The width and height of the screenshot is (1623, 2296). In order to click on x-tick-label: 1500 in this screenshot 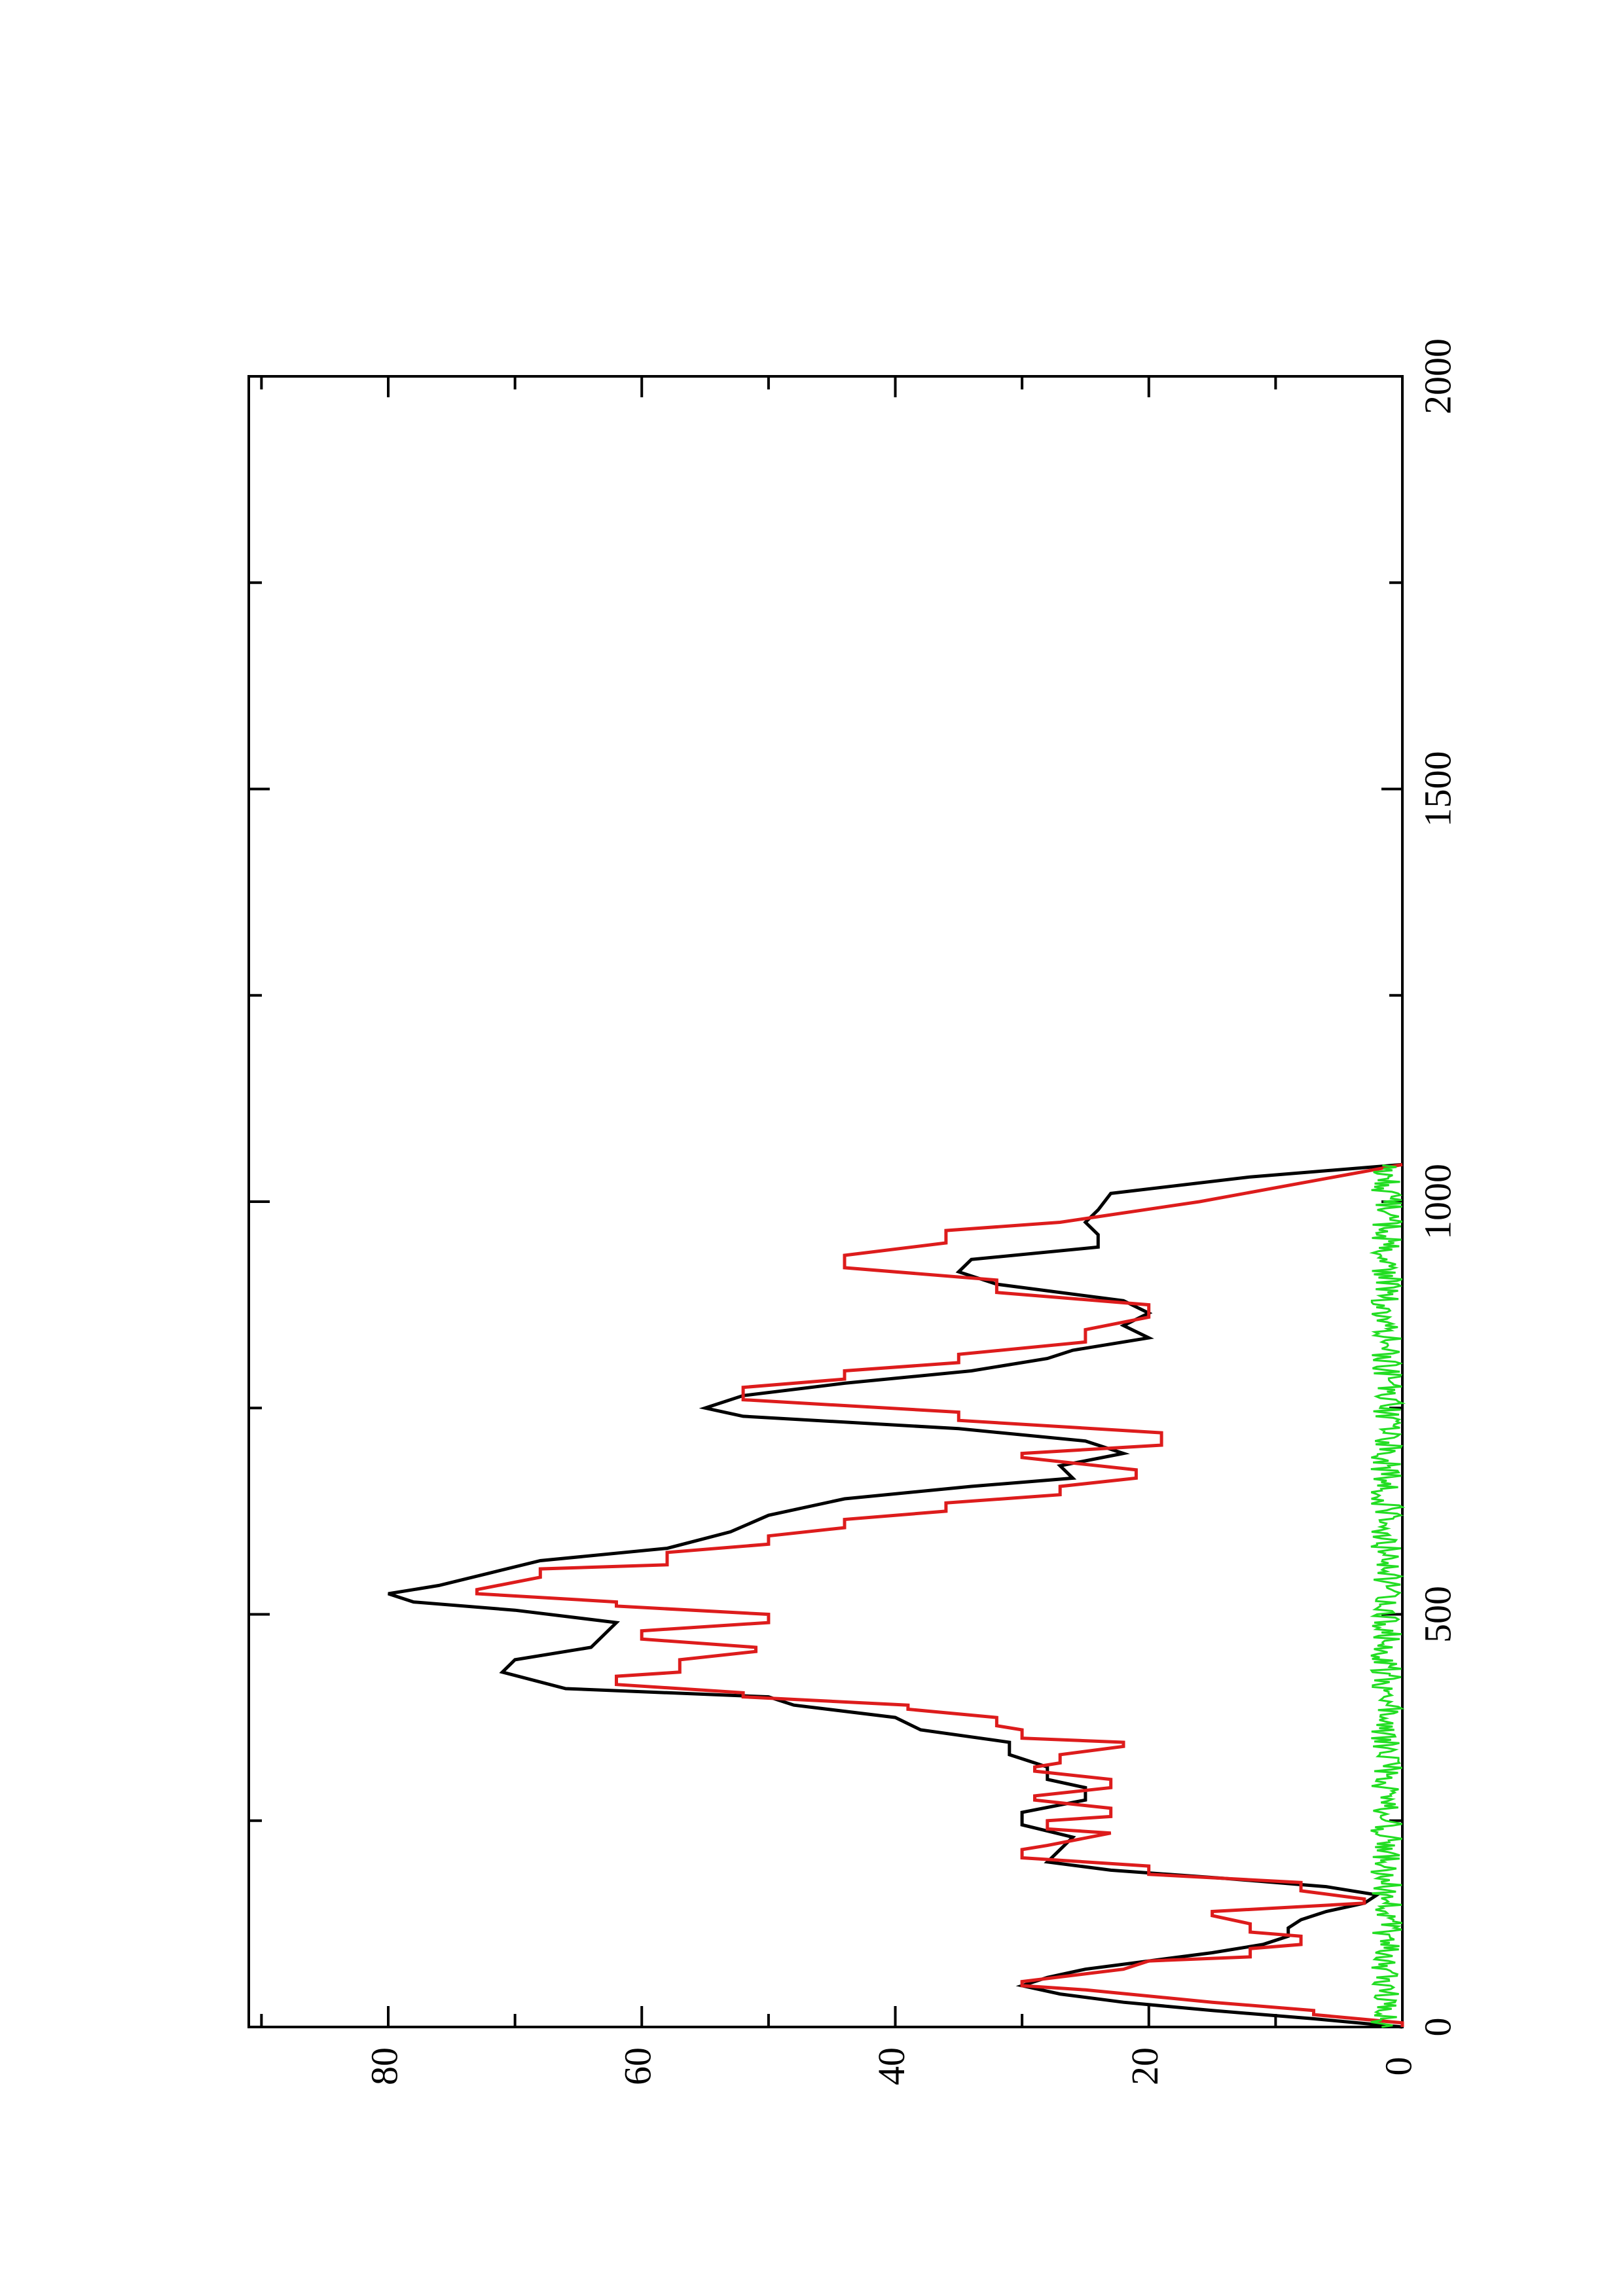, I will do `click(1437, 789)`.